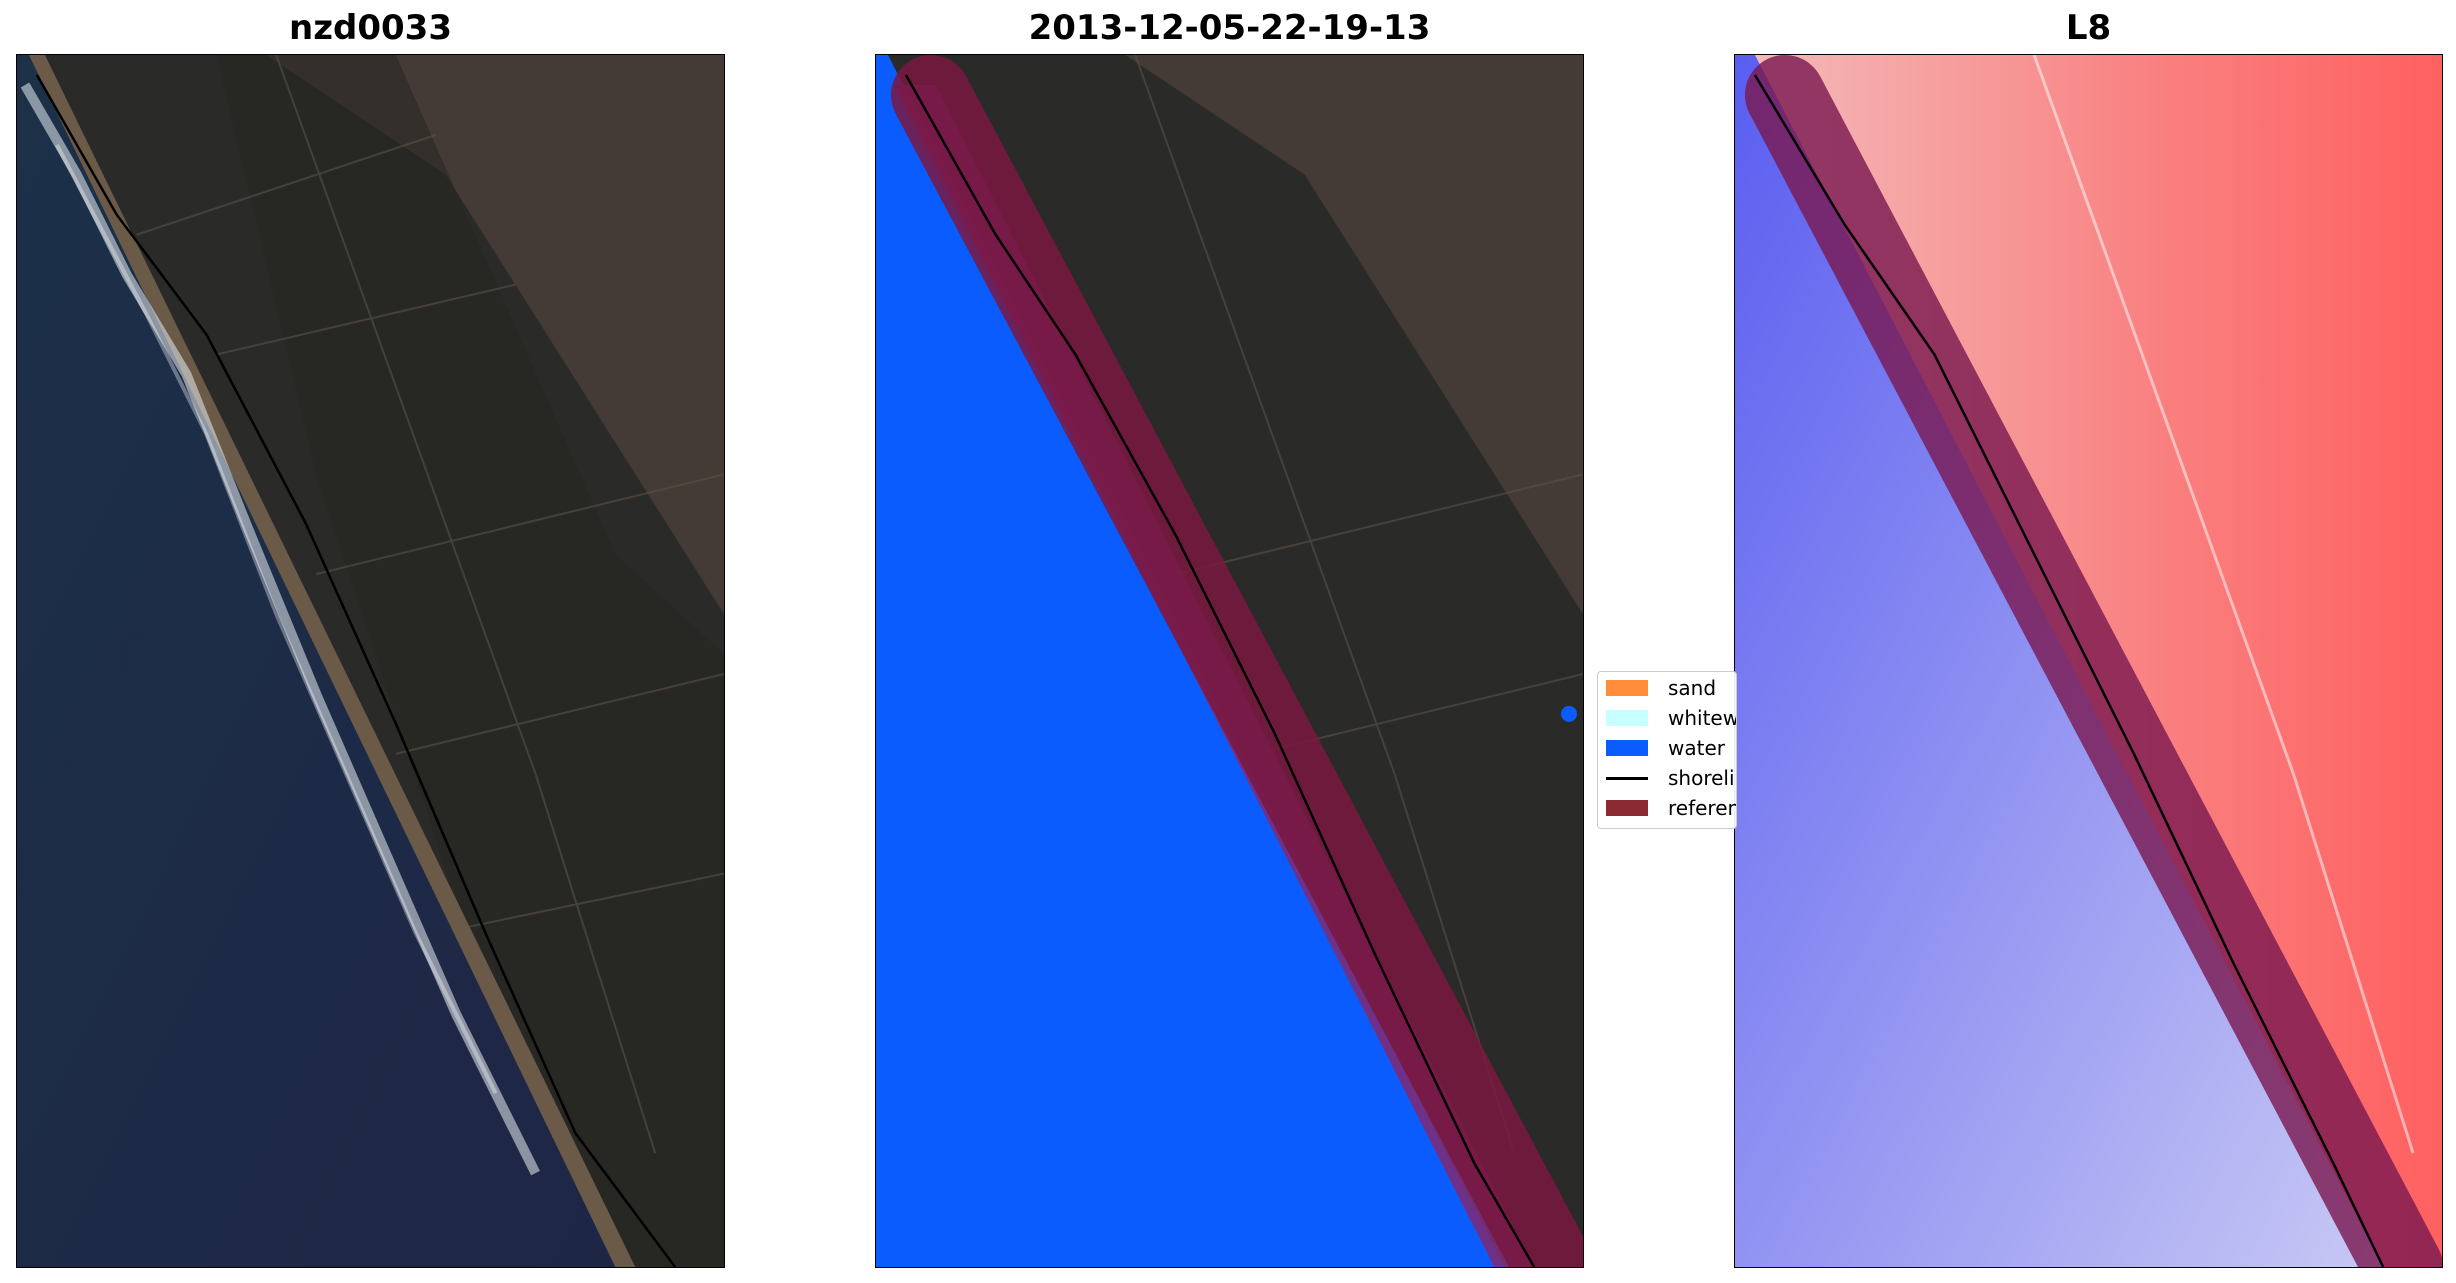  What do you see at coordinates (1667, 750) in the screenshot?
I see `legend: sand whitew water shoreli referen` at bounding box center [1667, 750].